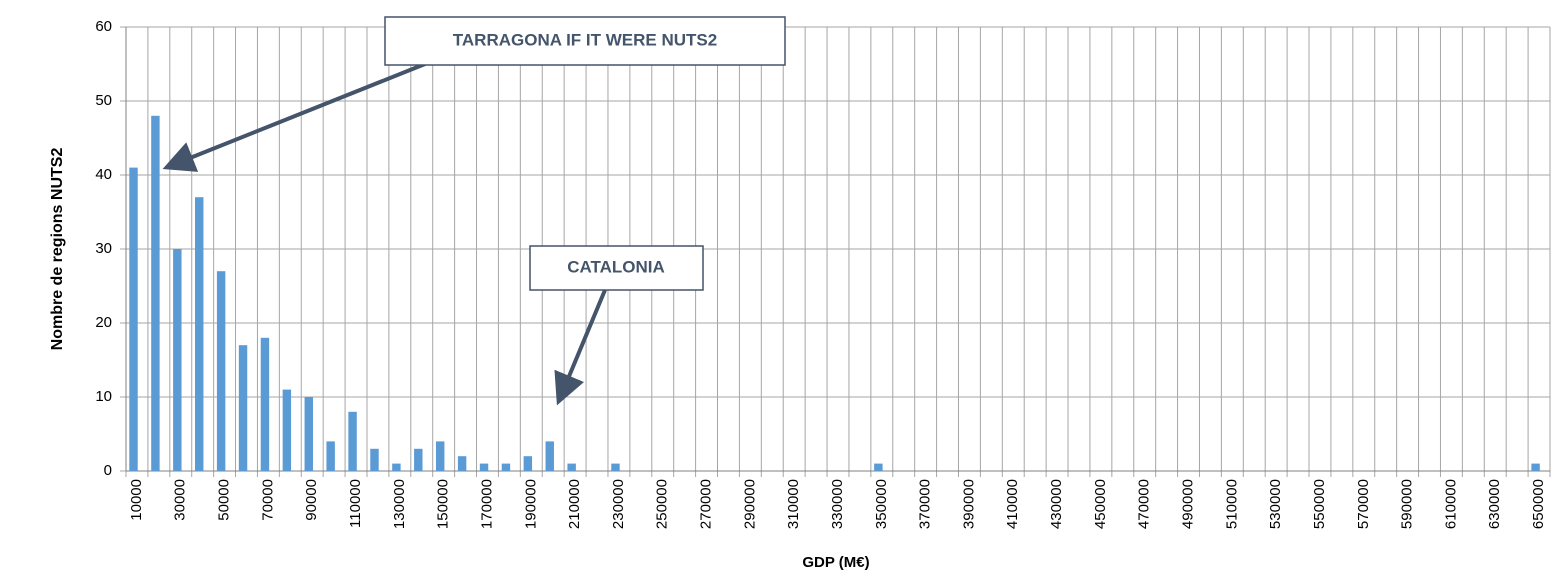 This screenshot has height=577, width=1562. I want to click on x-tick-label: 390000, so click(968, 504).